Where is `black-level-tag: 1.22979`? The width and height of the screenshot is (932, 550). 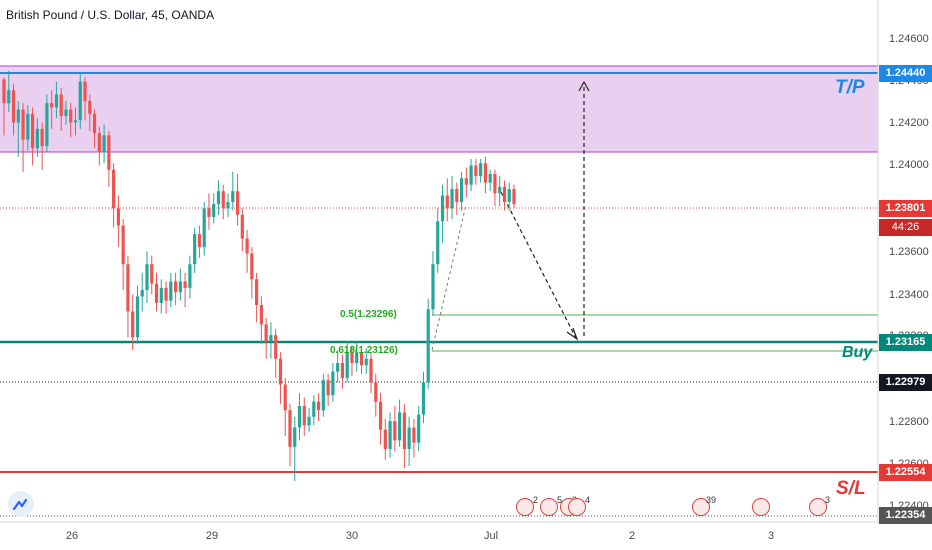 black-level-tag: 1.22979 is located at coordinates (905, 382).